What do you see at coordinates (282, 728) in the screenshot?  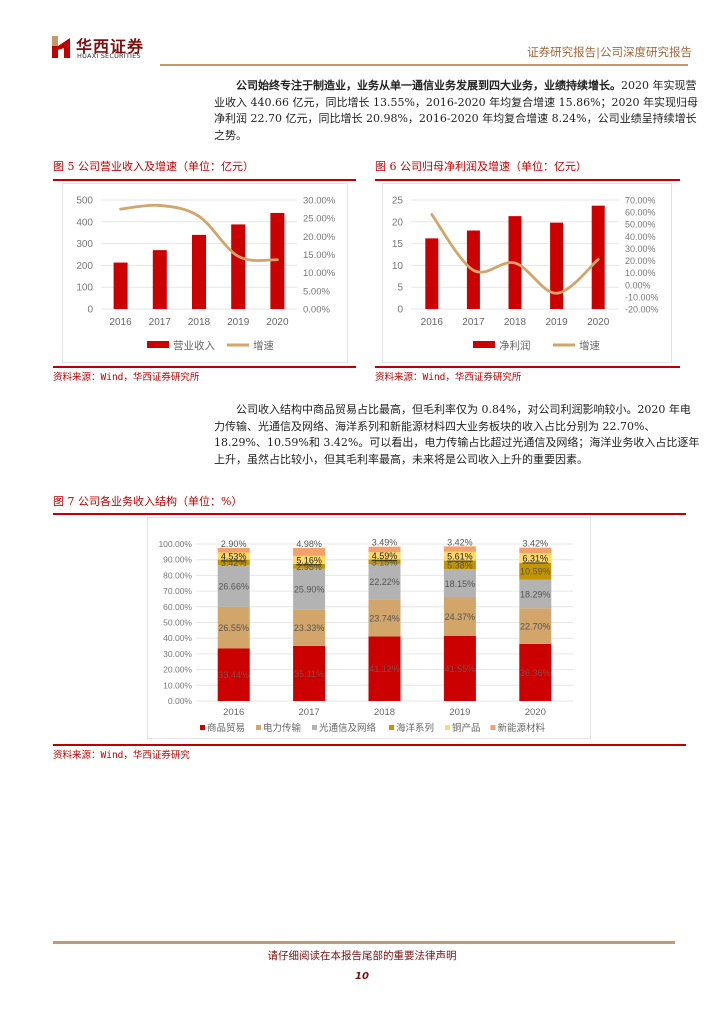 I see `svg-text: 电力传输` at bounding box center [282, 728].